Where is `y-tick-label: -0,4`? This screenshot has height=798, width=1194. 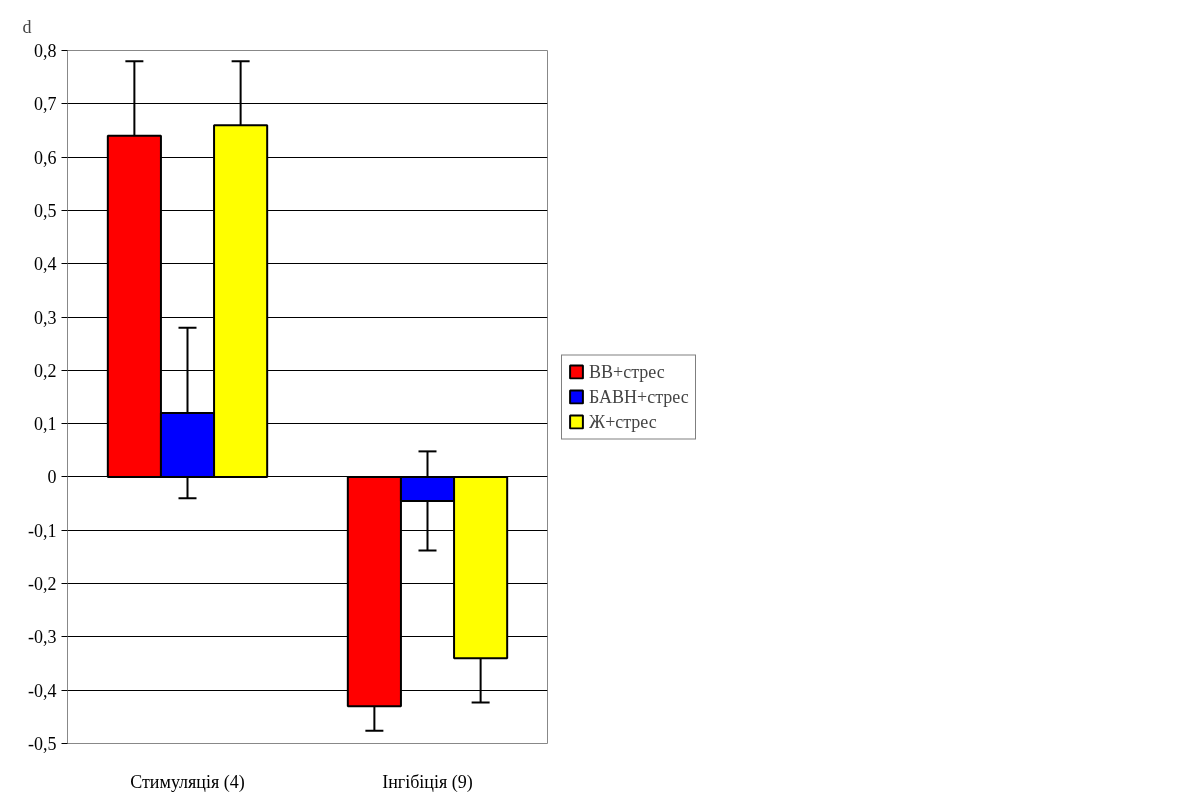 y-tick-label: -0,4 is located at coordinates (42, 690).